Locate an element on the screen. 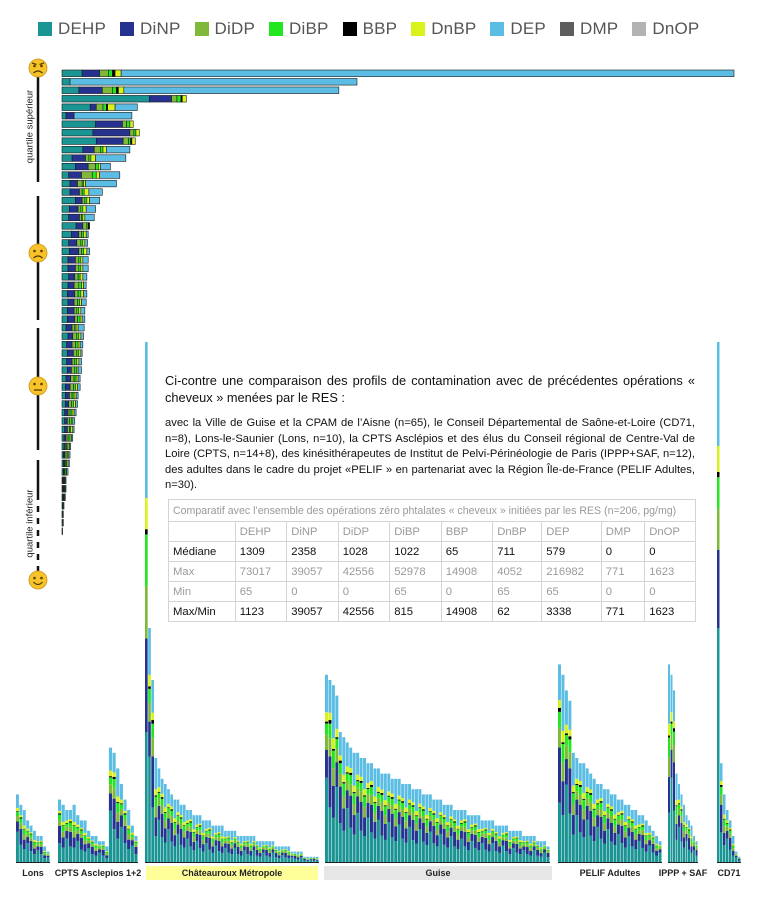 The image size is (768, 905). hbar-segment-bbp is located at coordinates (88, 226).